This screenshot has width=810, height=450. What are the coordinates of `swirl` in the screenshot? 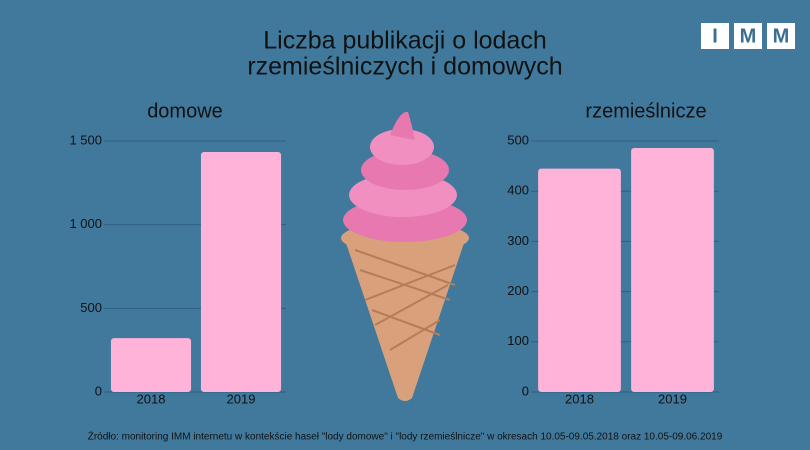 It's located at (402, 147).